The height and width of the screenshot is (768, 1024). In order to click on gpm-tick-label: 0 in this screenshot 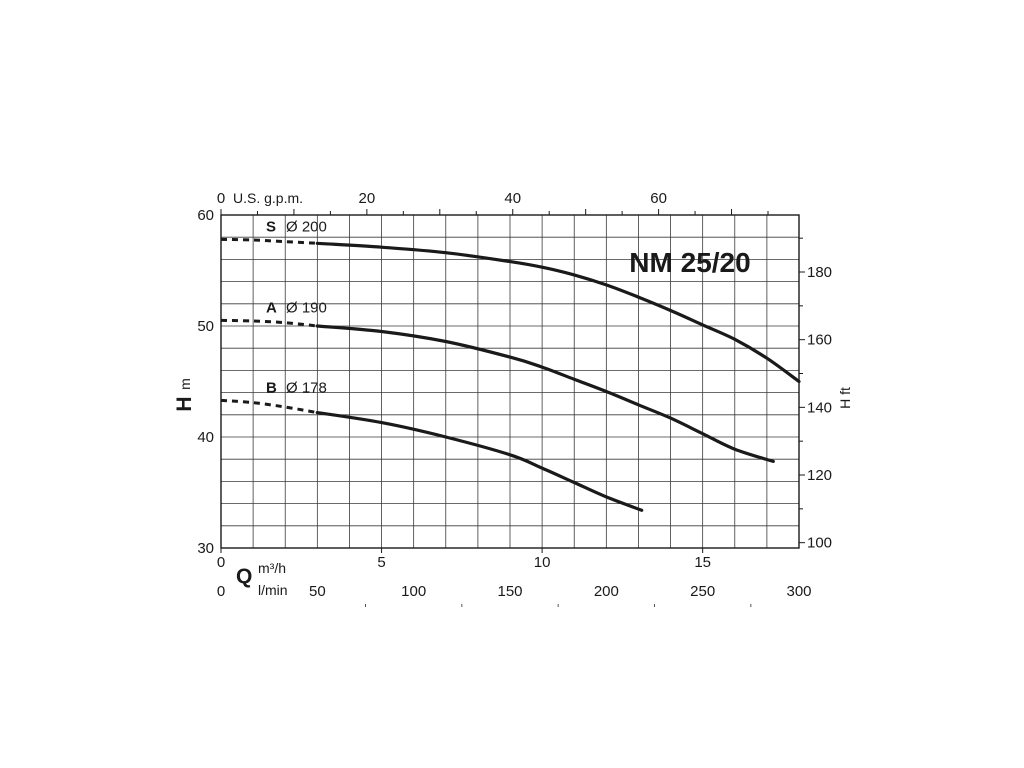, I will do `click(221, 198)`.